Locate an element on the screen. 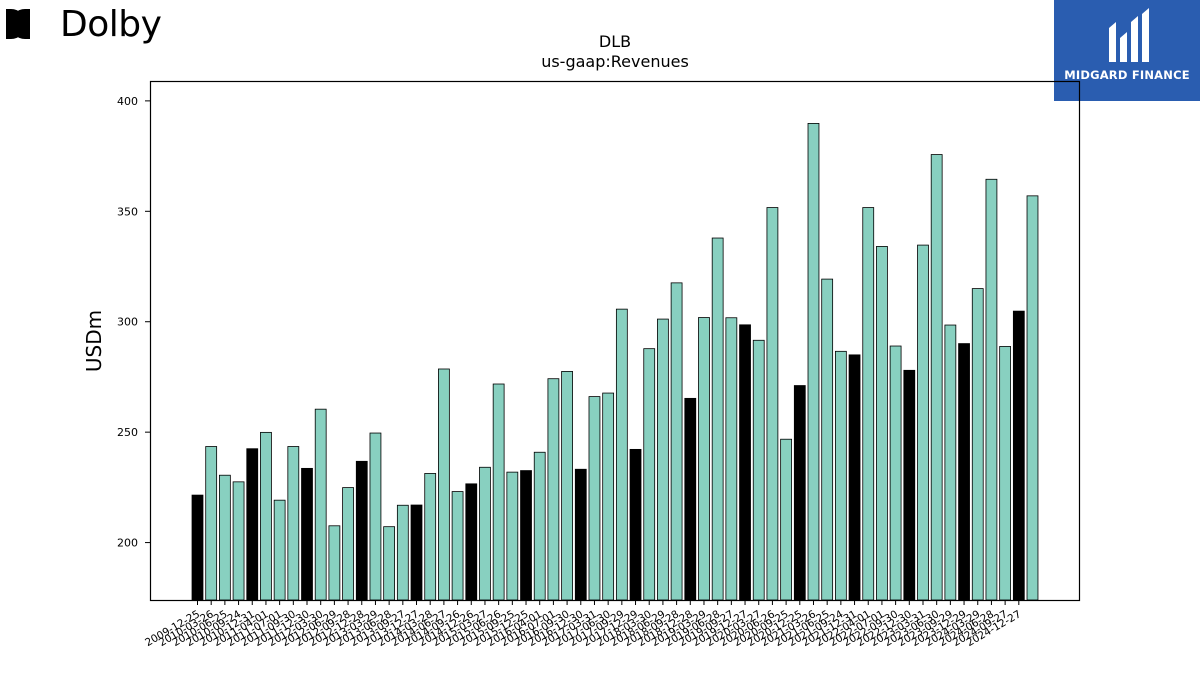  midgard-logo-icon is located at coordinates (1129, 35).